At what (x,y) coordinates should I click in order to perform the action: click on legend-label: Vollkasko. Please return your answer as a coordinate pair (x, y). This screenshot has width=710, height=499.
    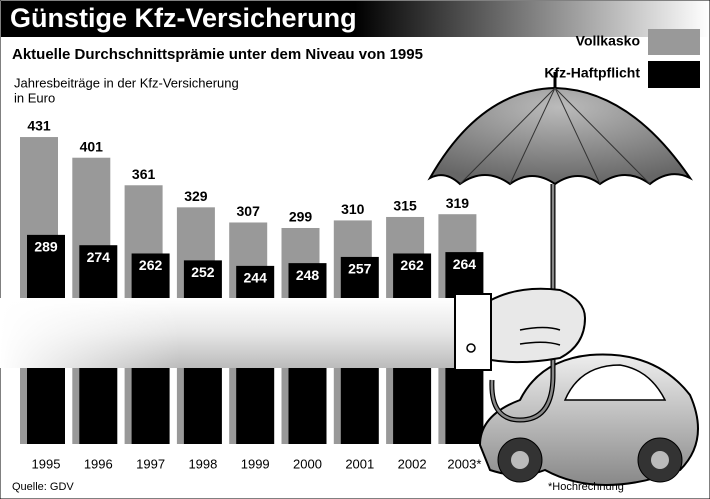
    Looking at the image, I should click on (608, 41).